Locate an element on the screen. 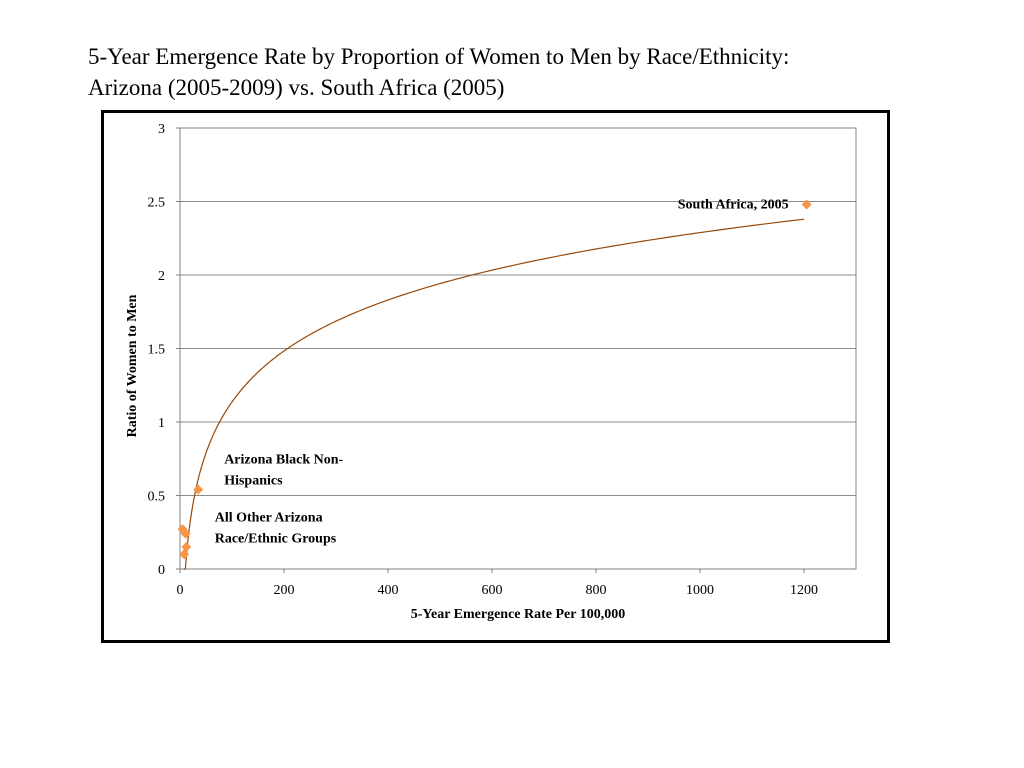  x-tick-label: 1200 is located at coordinates (804, 590).